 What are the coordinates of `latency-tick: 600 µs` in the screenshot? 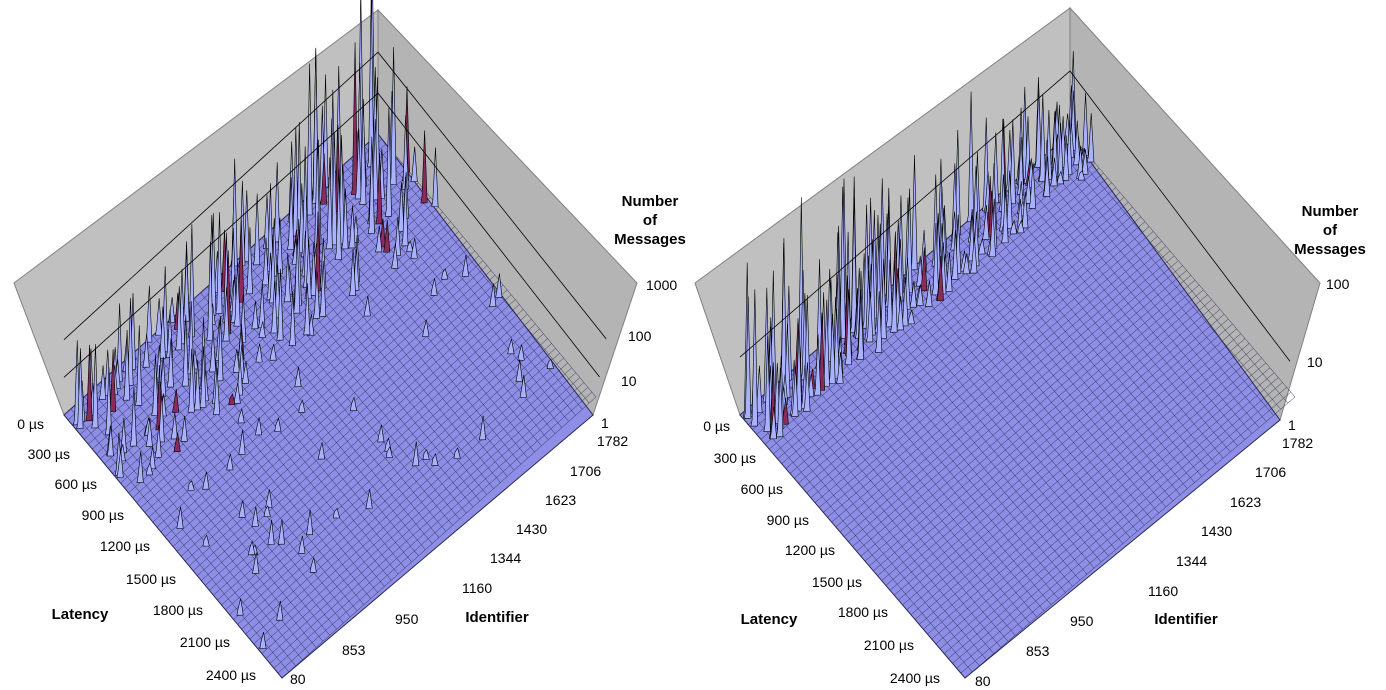 It's located at (76, 484).